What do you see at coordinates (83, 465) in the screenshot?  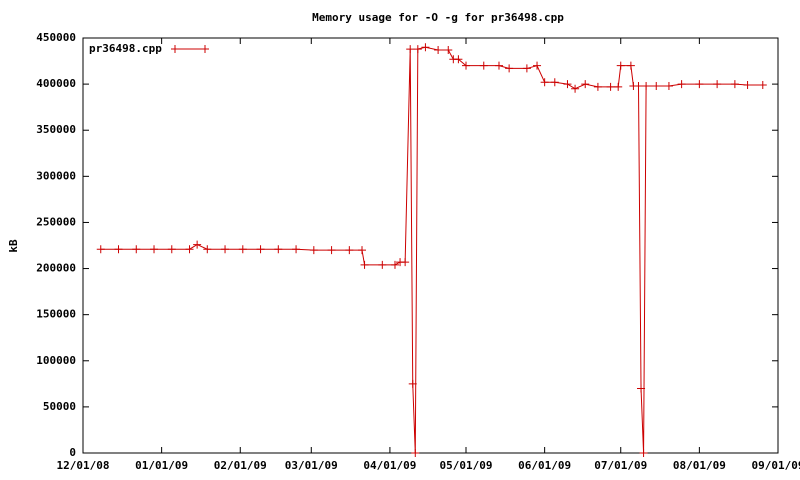 I see `x-tick-label: 12/01/08` at bounding box center [83, 465].